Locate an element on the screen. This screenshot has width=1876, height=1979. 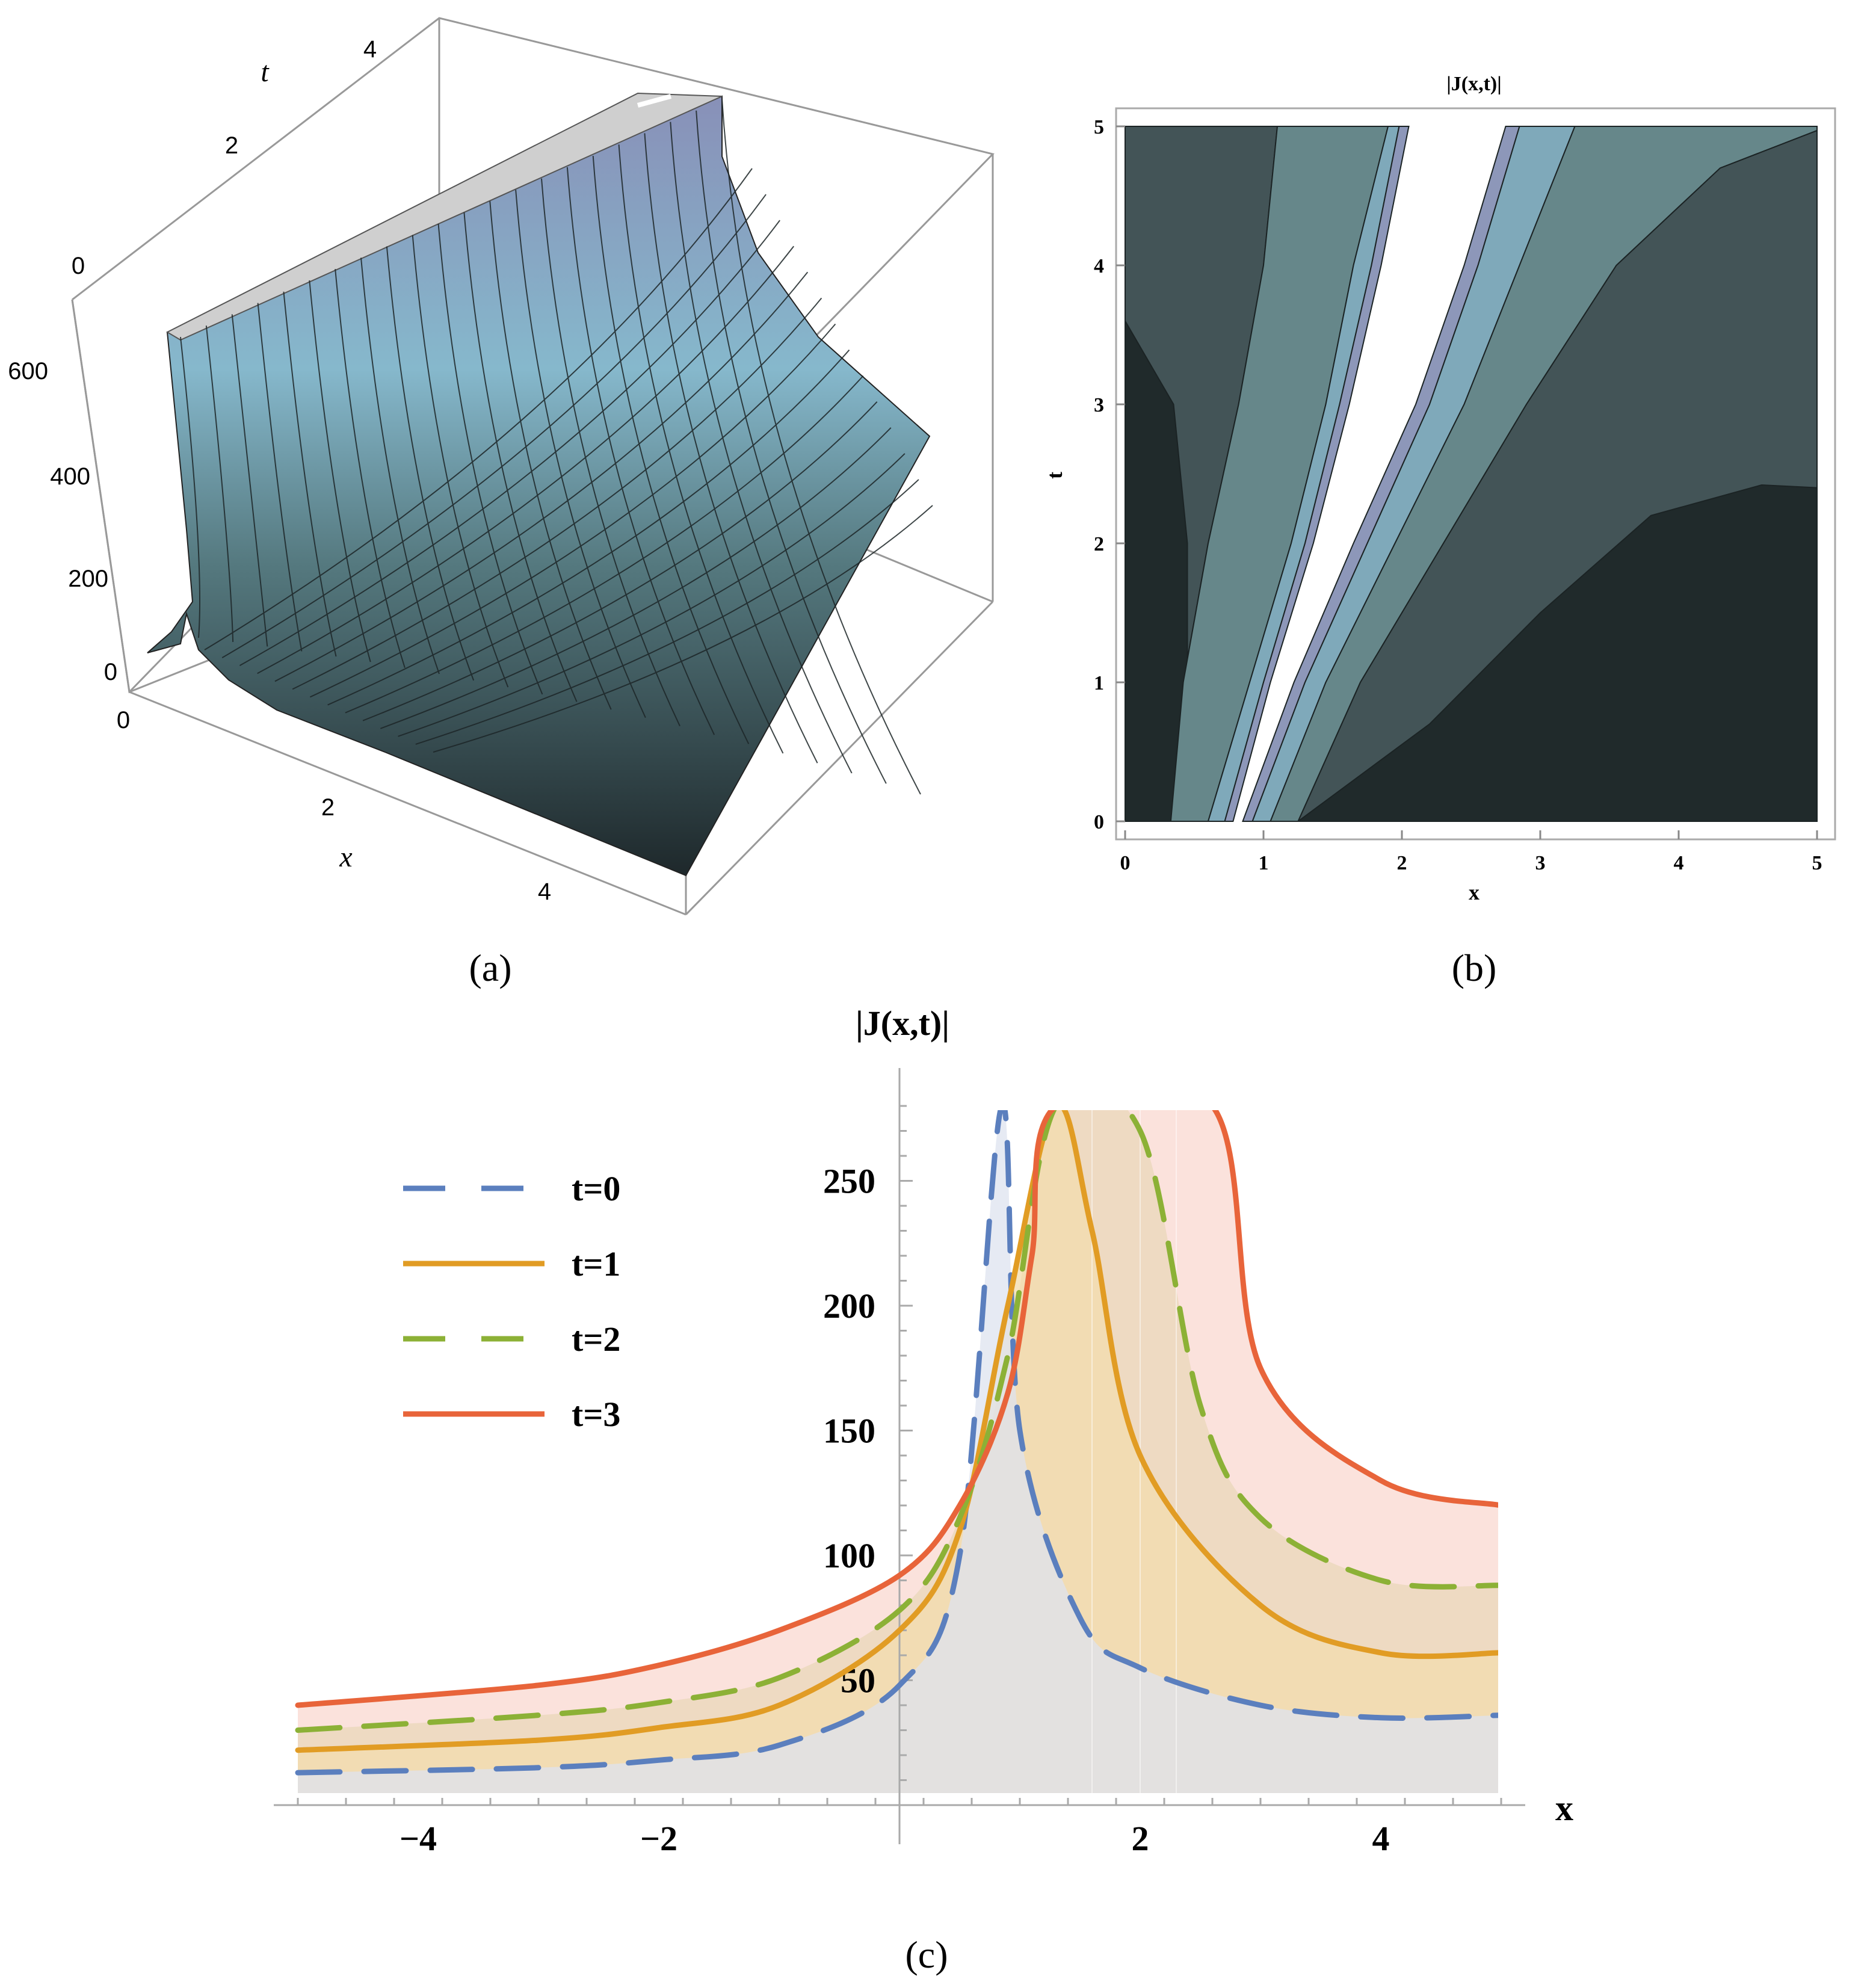
panel-a-caption: (a) is located at coordinates (490, 968).